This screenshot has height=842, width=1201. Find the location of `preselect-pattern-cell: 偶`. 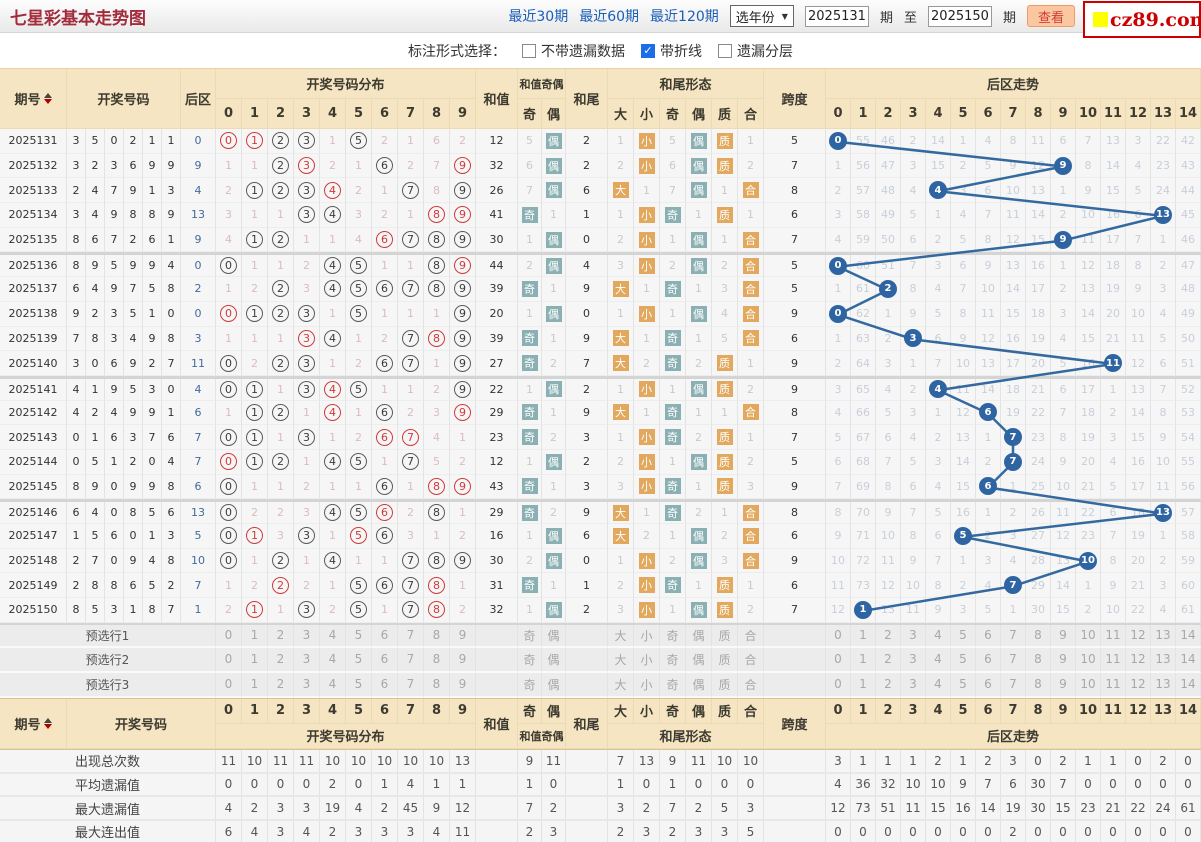

preselect-pattern-cell: 偶 is located at coordinates (699, 660).